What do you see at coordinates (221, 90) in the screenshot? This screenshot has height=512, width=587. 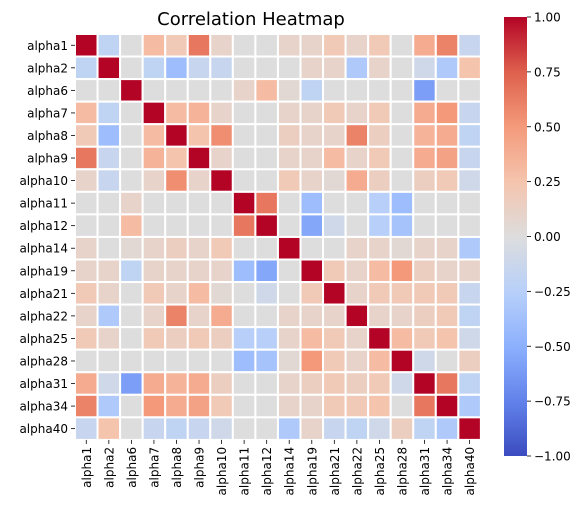 I see `heatmap-cell-alpha6-alpha10` at bounding box center [221, 90].